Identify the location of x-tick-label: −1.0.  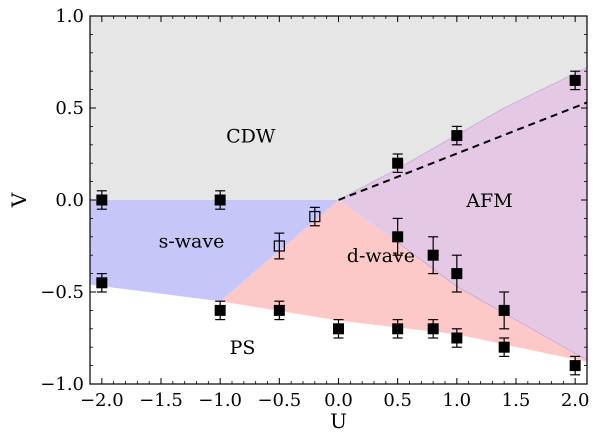
(220, 400).